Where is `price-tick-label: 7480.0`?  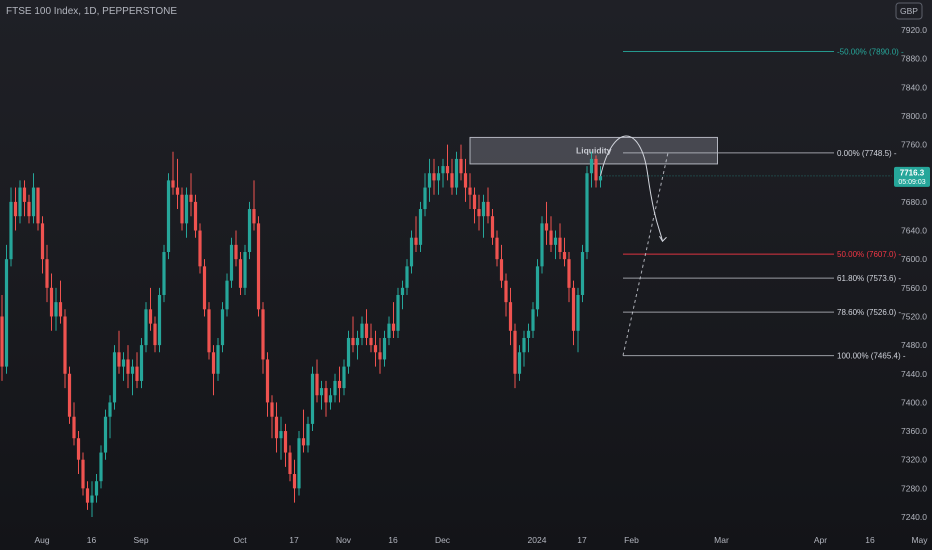
price-tick-label: 7480.0 is located at coordinates (914, 345).